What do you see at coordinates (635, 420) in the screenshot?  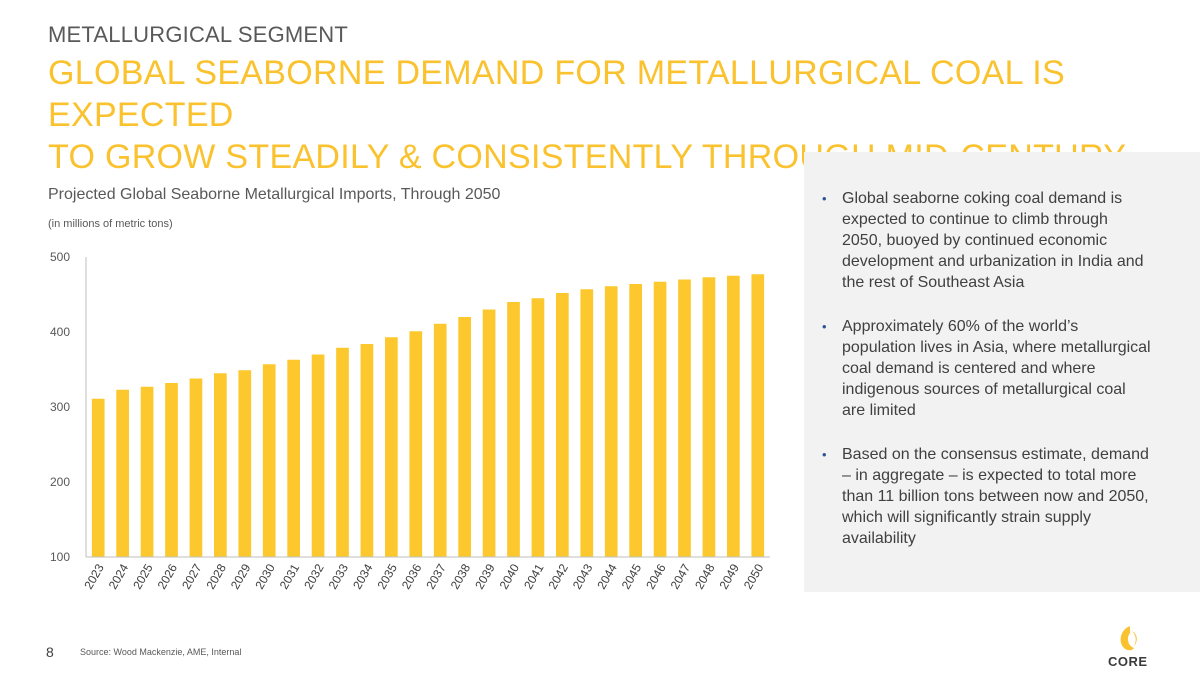 I see `bar-2045` at bounding box center [635, 420].